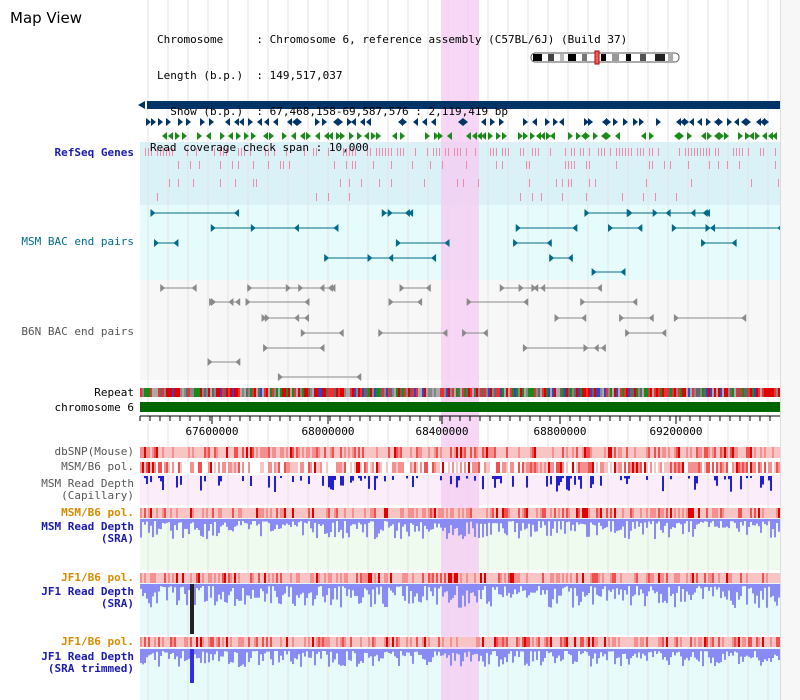 Image resolution: width=800 pixels, height=700 pixels. I want to click on track-label-chromosome: chromosome 6, so click(94, 407).